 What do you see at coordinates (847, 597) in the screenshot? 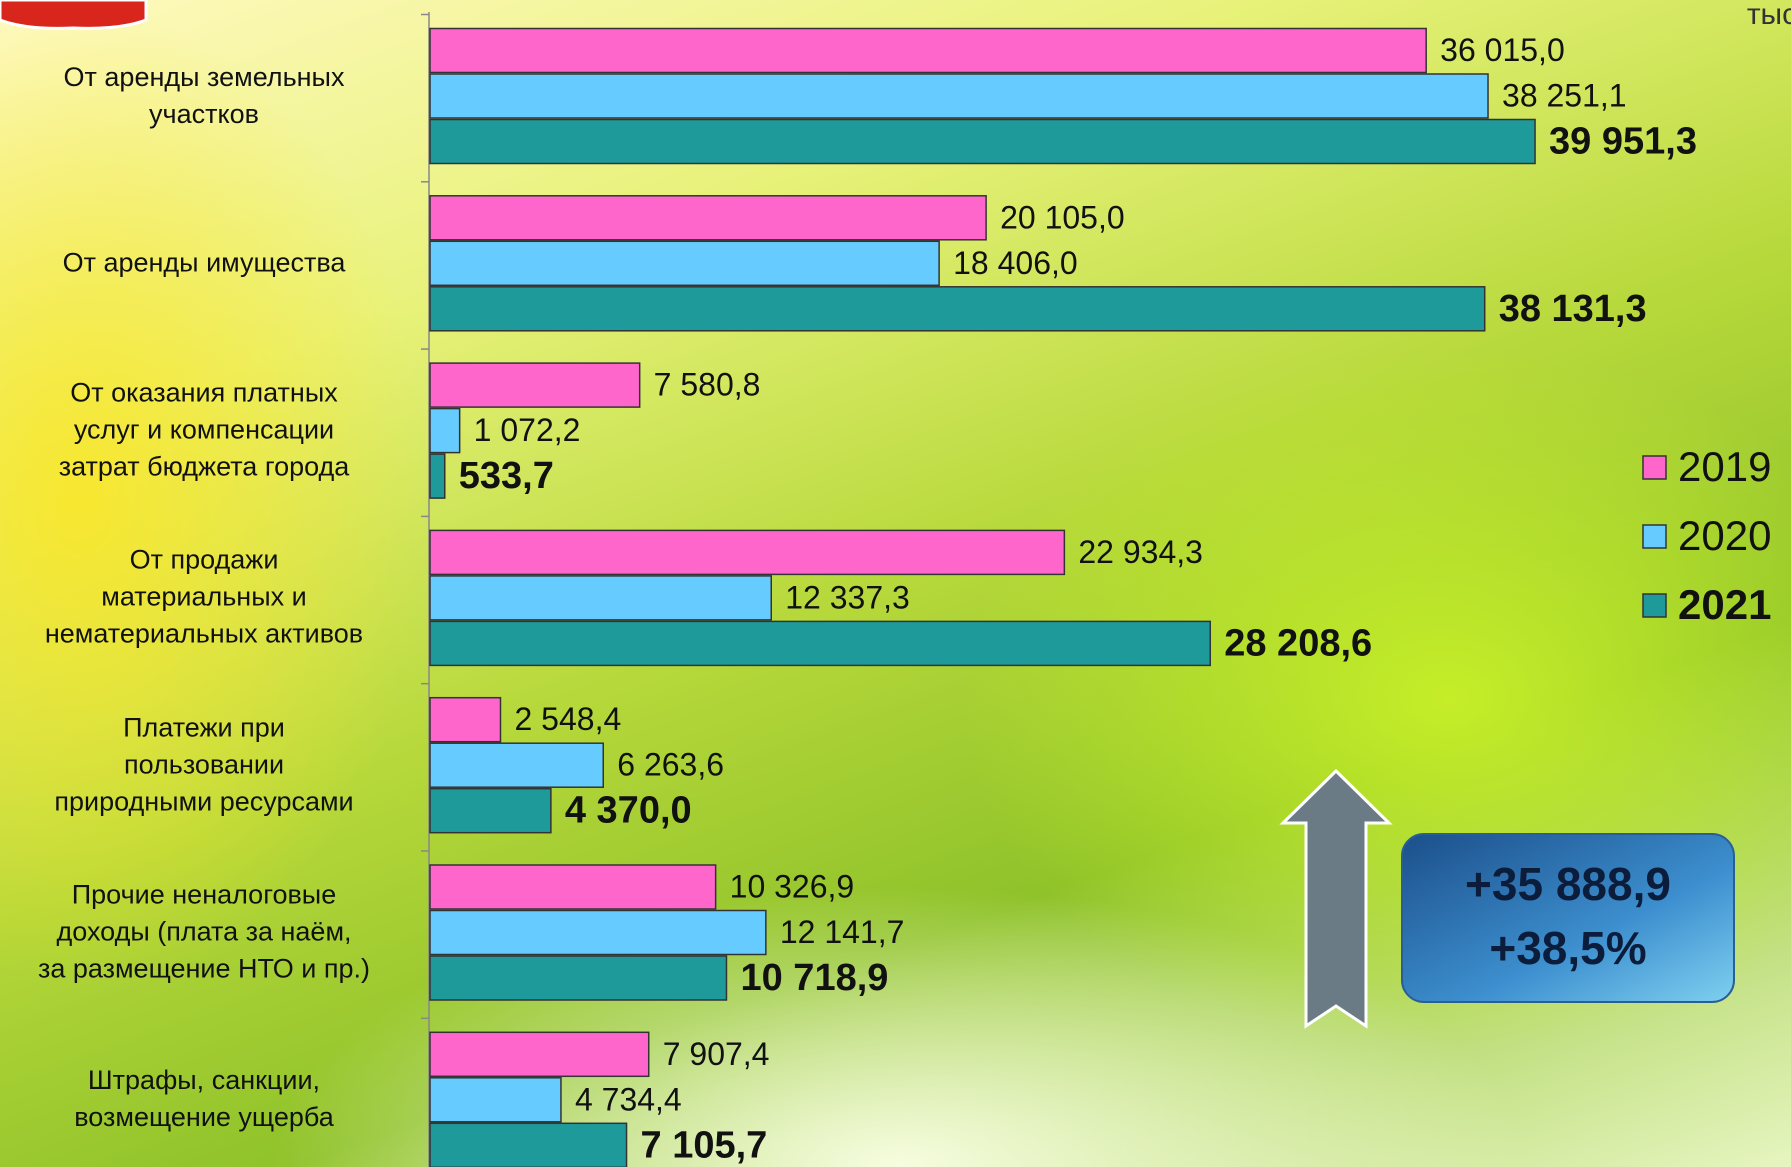
I see `value-label: 12 337,3` at bounding box center [847, 597].